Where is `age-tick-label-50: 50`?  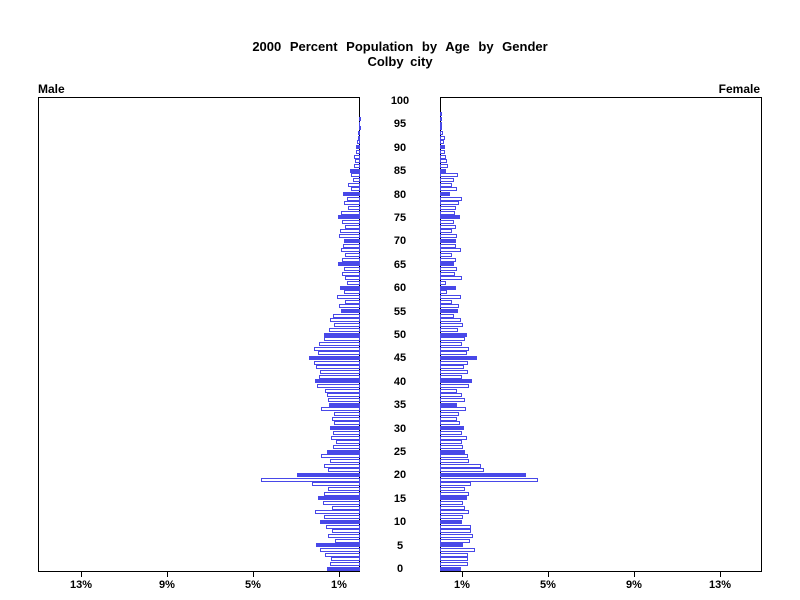 age-tick-label-50: 50 is located at coordinates (400, 335).